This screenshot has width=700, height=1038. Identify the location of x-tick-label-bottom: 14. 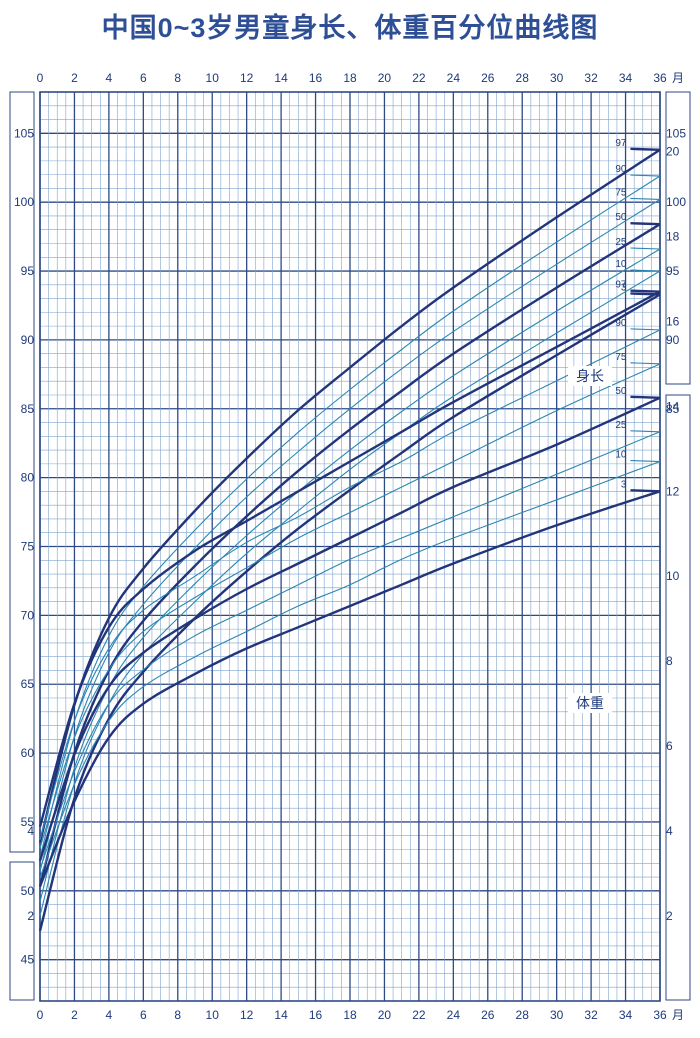
(281, 1015).